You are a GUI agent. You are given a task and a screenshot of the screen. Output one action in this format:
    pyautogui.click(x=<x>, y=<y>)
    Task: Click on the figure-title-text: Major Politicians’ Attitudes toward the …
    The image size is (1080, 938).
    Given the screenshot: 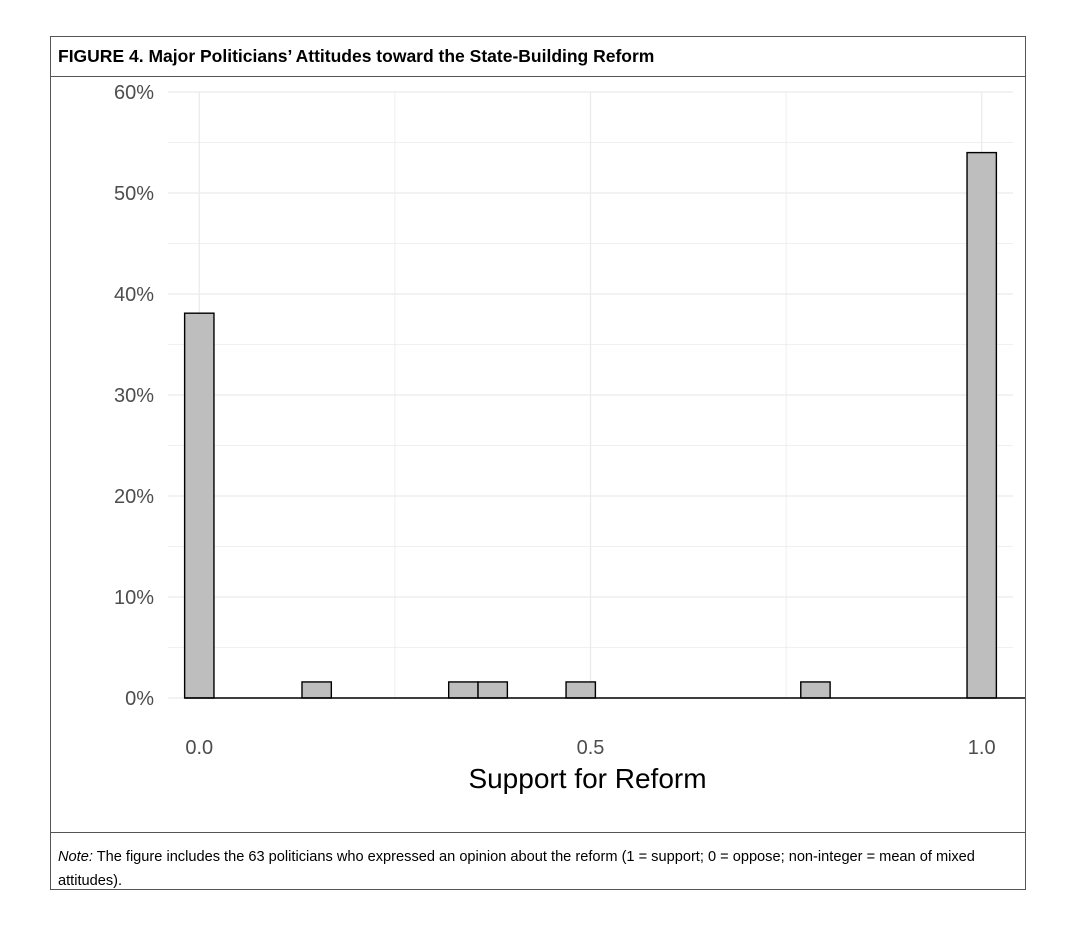 What is the action you would take?
    pyautogui.click(x=401, y=56)
    